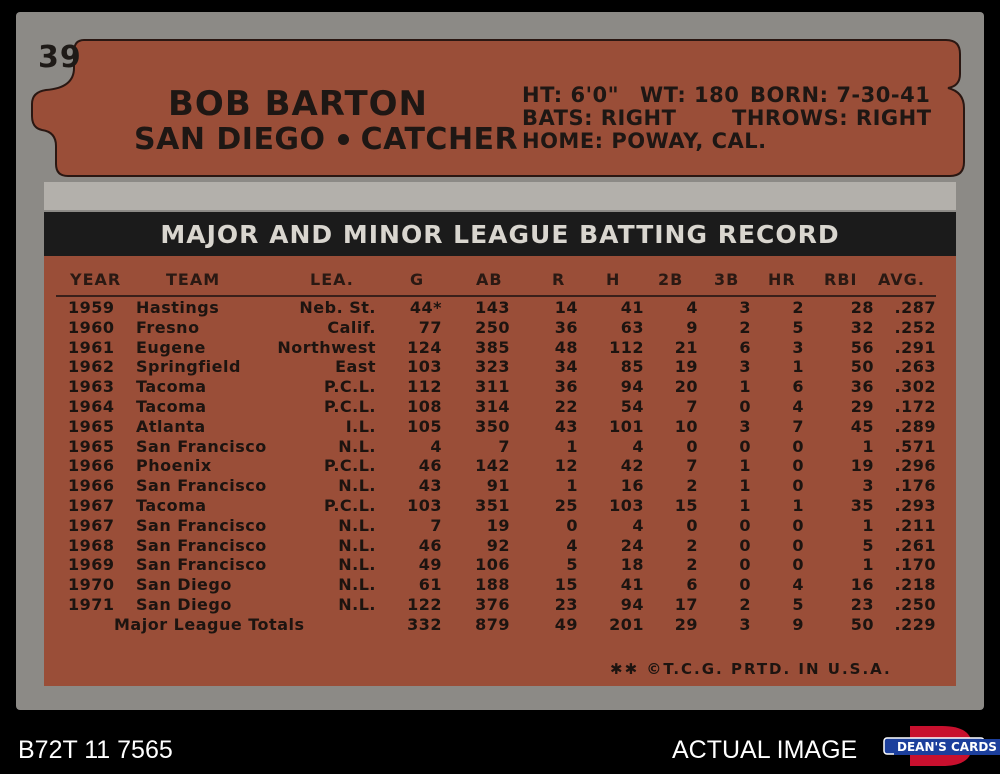 The width and height of the screenshot is (1000, 774). I want to click on cell-avg: .261, so click(915, 545).